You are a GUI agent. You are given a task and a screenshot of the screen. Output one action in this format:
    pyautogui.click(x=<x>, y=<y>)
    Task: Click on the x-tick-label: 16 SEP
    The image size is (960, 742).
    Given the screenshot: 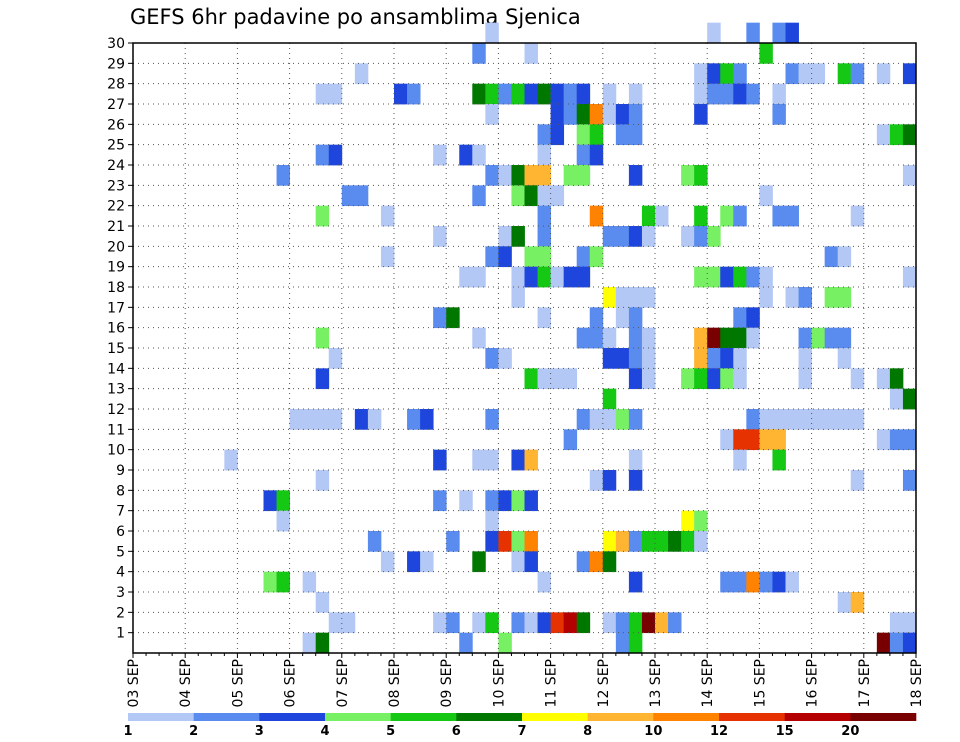 What is the action you would take?
    pyautogui.click(x=813, y=683)
    